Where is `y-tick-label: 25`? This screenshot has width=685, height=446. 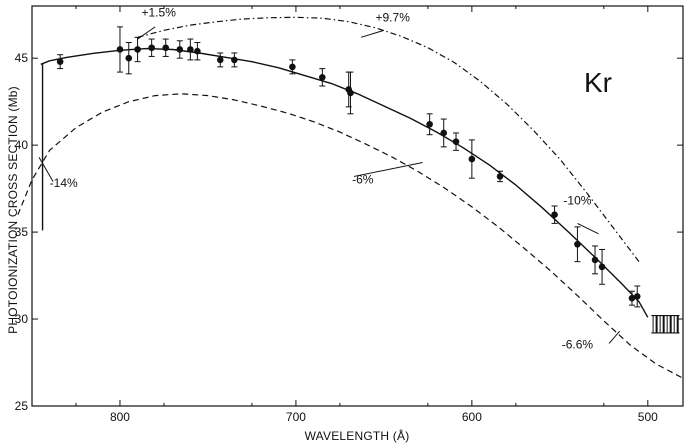
y-tick-label: 25 is located at coordinates (22, 406).